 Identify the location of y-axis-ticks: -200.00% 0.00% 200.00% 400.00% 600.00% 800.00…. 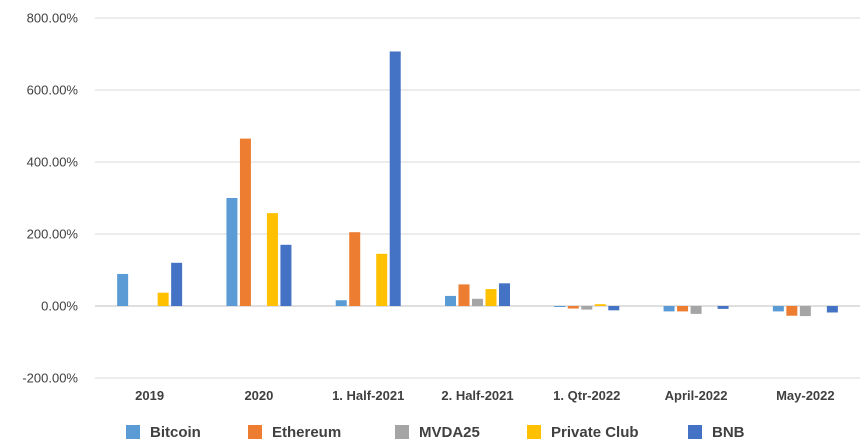
(50, 198).